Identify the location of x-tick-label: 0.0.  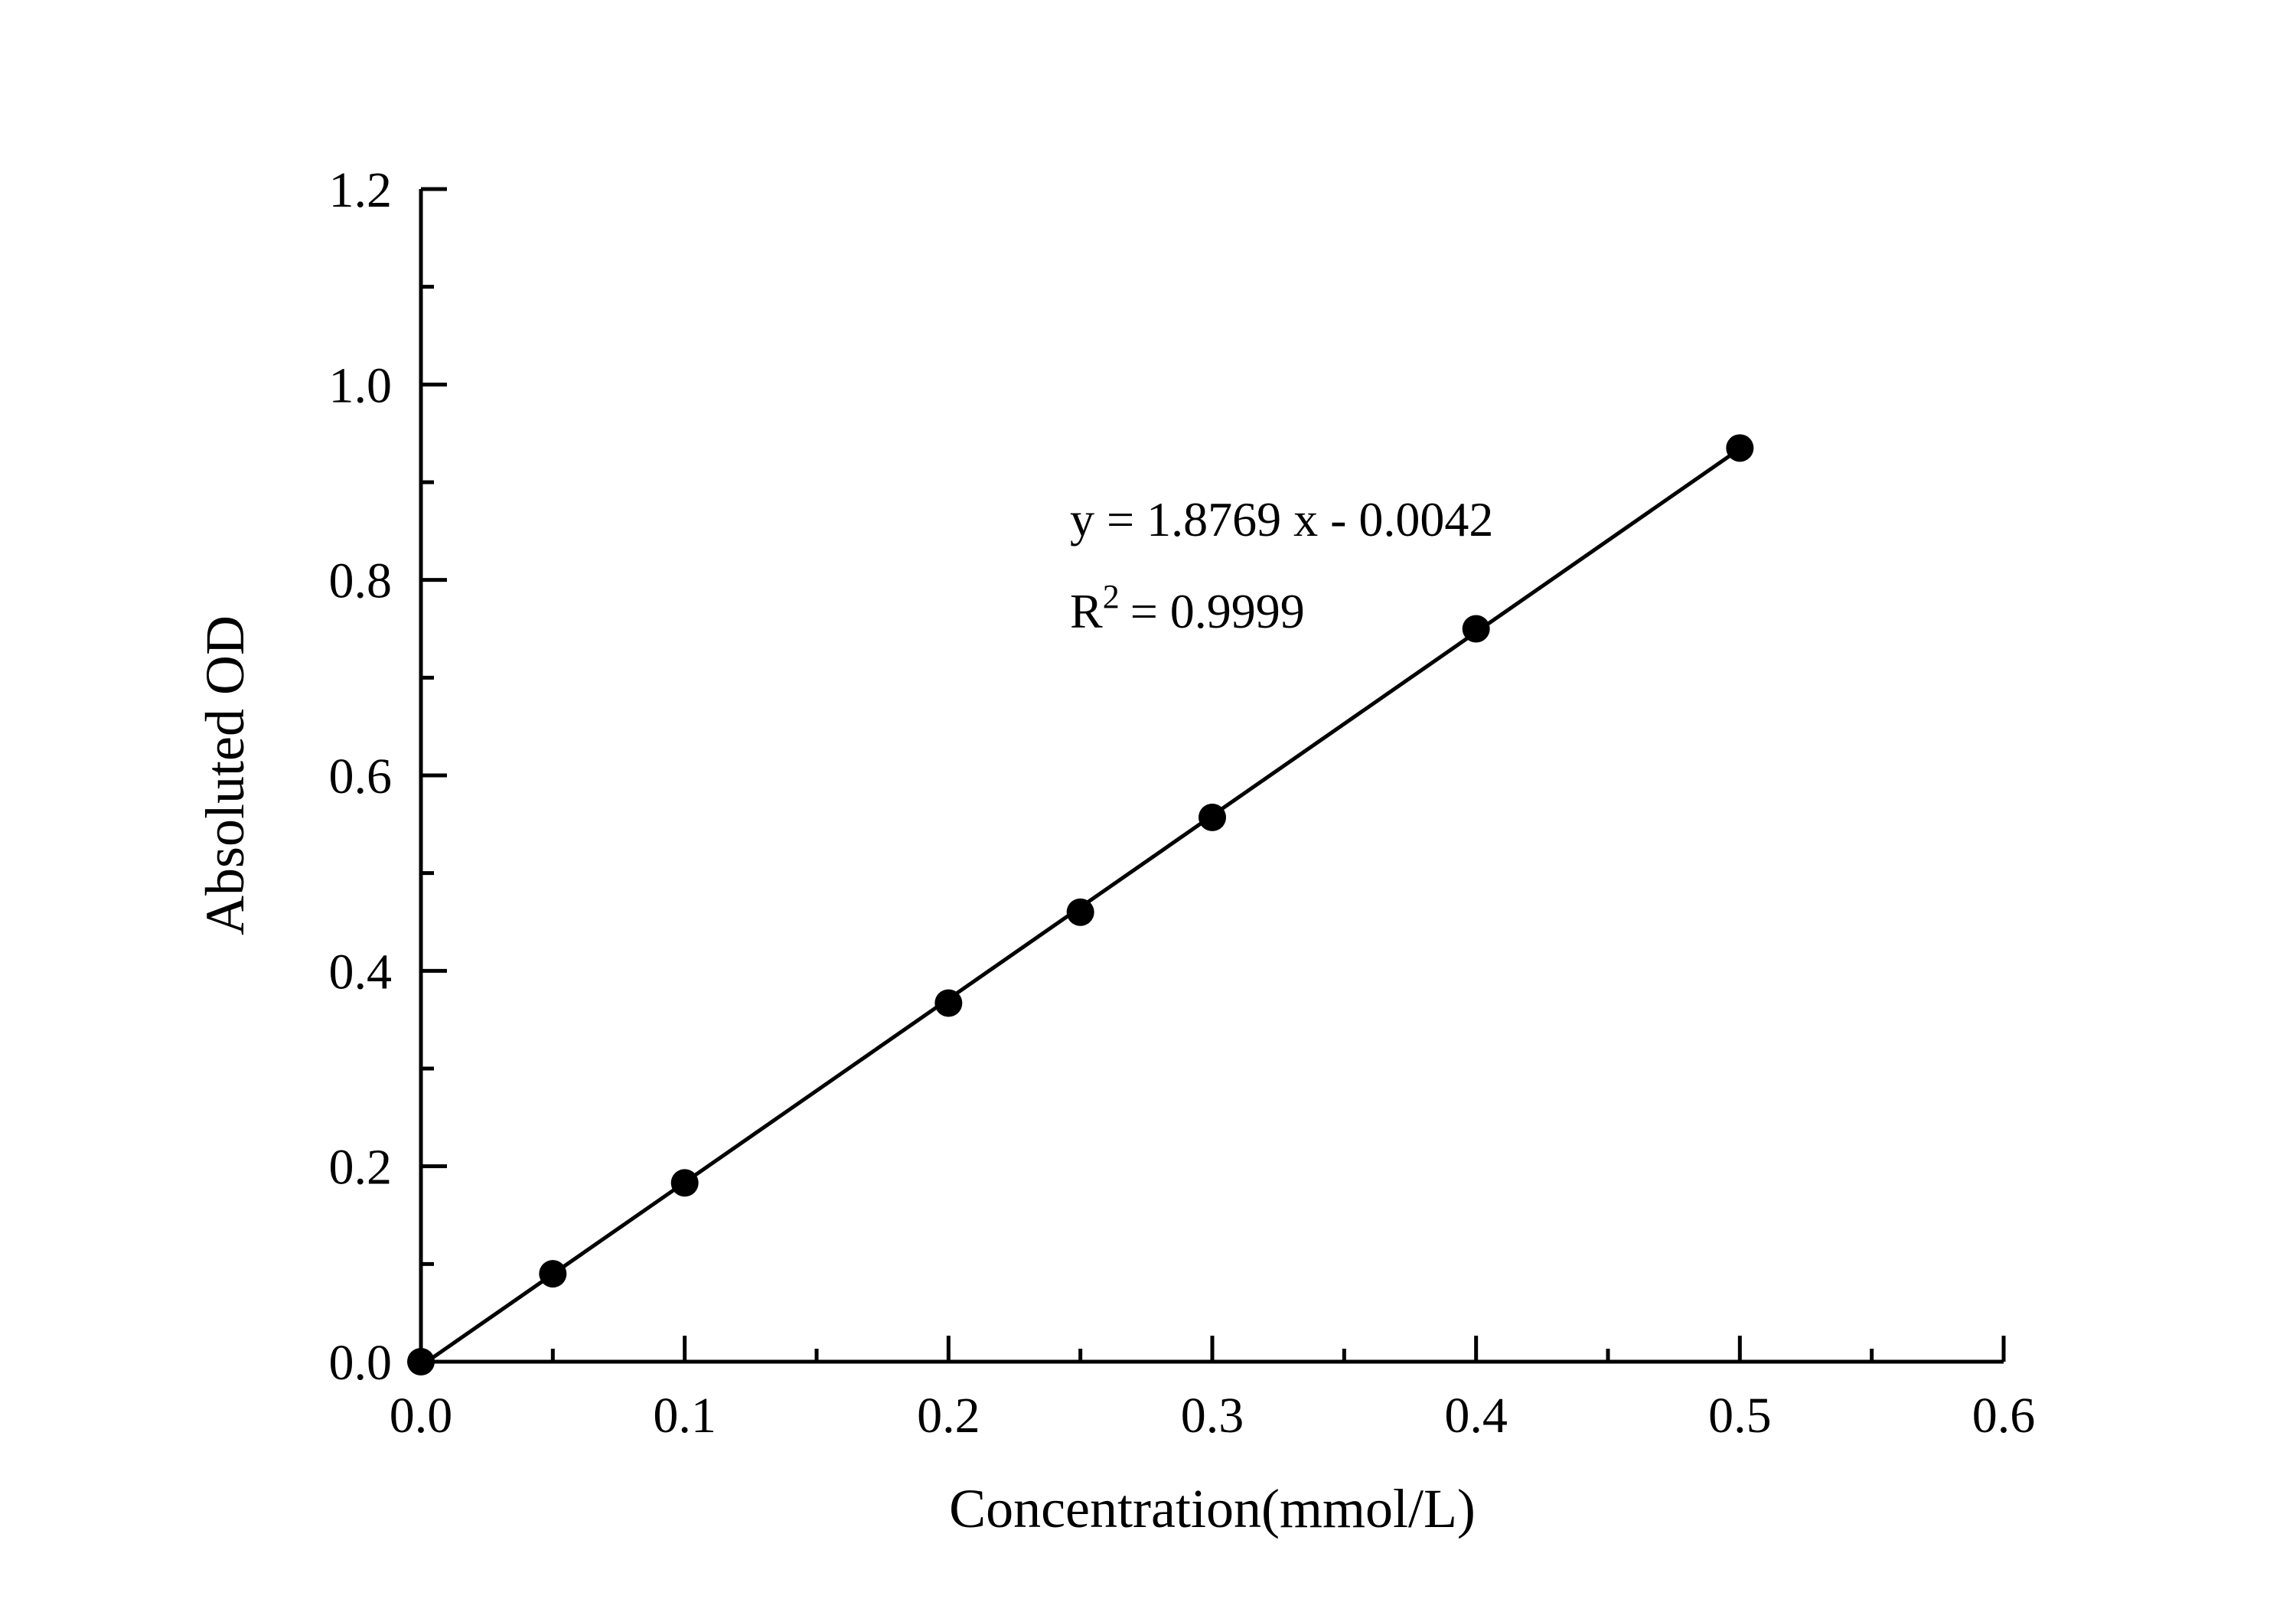
(421, 1416).